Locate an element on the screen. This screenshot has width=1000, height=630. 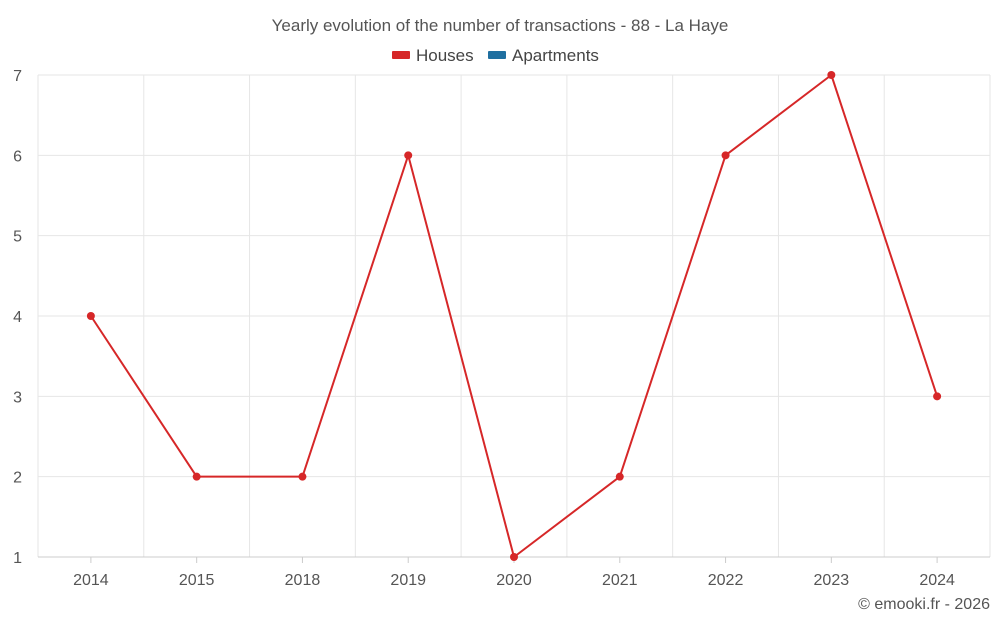
legend-label-apartments: Apartments is located at coordinates (555, 55).